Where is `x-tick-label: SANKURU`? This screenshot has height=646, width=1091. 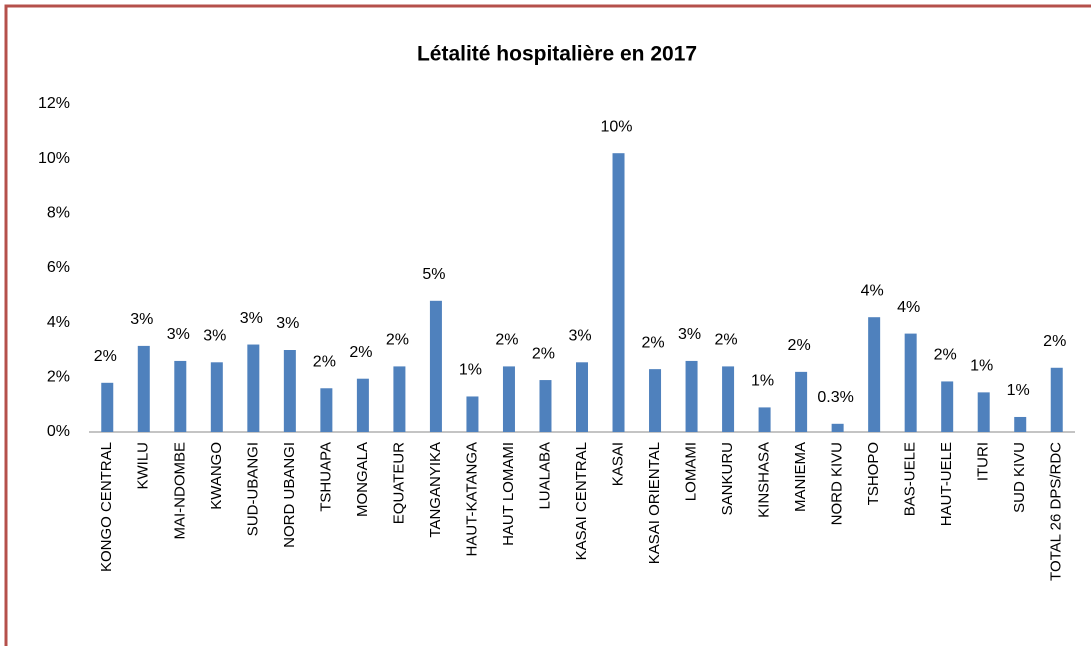 x-tick-label: SANKURU is located at coordinates (727, 478).